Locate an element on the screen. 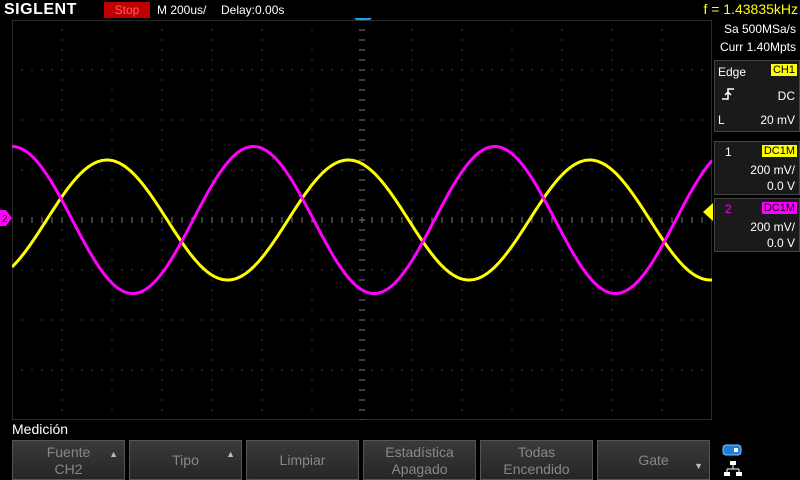 This screenshot has width=800, height=480. run-stop-indicator: Stop is located at coordinates (127, 10).